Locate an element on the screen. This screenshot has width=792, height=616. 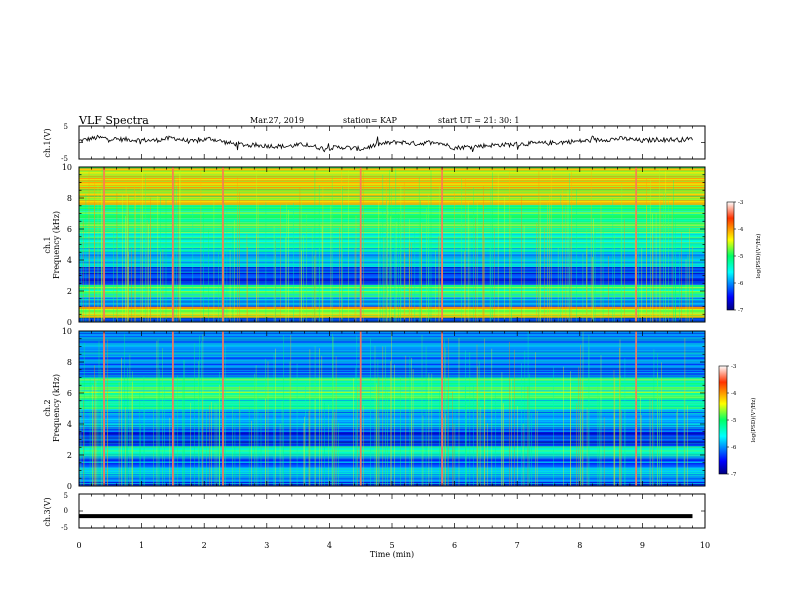
ch2-colorbar-gradient is located at coordinates (723, 420).